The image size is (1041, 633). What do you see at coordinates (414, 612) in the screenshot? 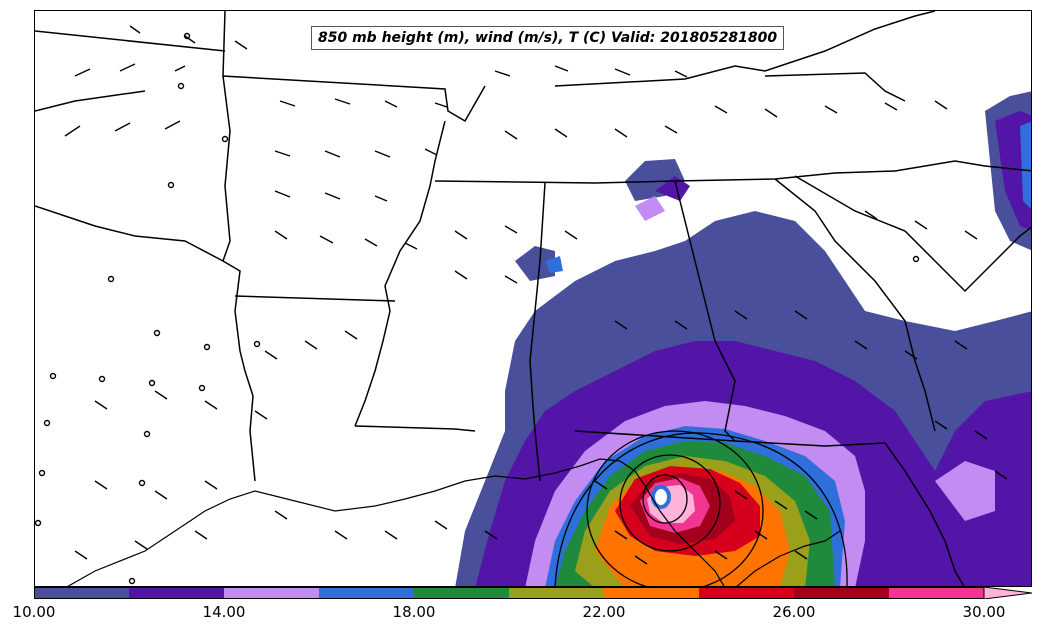
I see `colorbar-tick-label: 18.00` at bounding box center [414, 612].